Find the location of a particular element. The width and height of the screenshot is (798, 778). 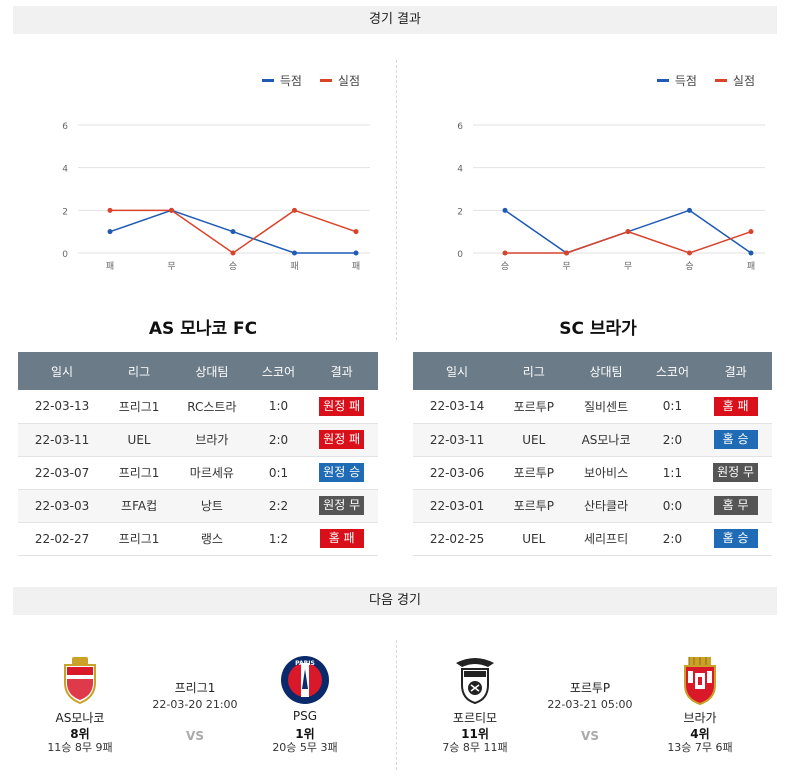

cell-score: 1:1 is located at coordinates (672, 473).